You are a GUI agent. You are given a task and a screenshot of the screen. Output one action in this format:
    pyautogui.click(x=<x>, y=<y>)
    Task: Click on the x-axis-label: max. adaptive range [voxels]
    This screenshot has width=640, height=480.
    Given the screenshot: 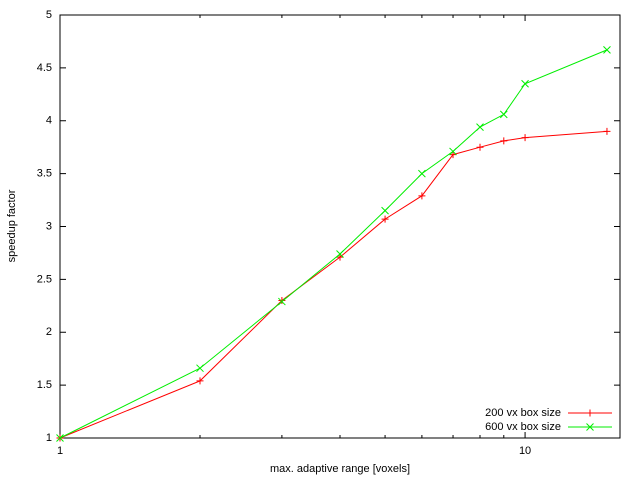 What is the action you would take?
    pyautogui.click(x=340, y=469)
    